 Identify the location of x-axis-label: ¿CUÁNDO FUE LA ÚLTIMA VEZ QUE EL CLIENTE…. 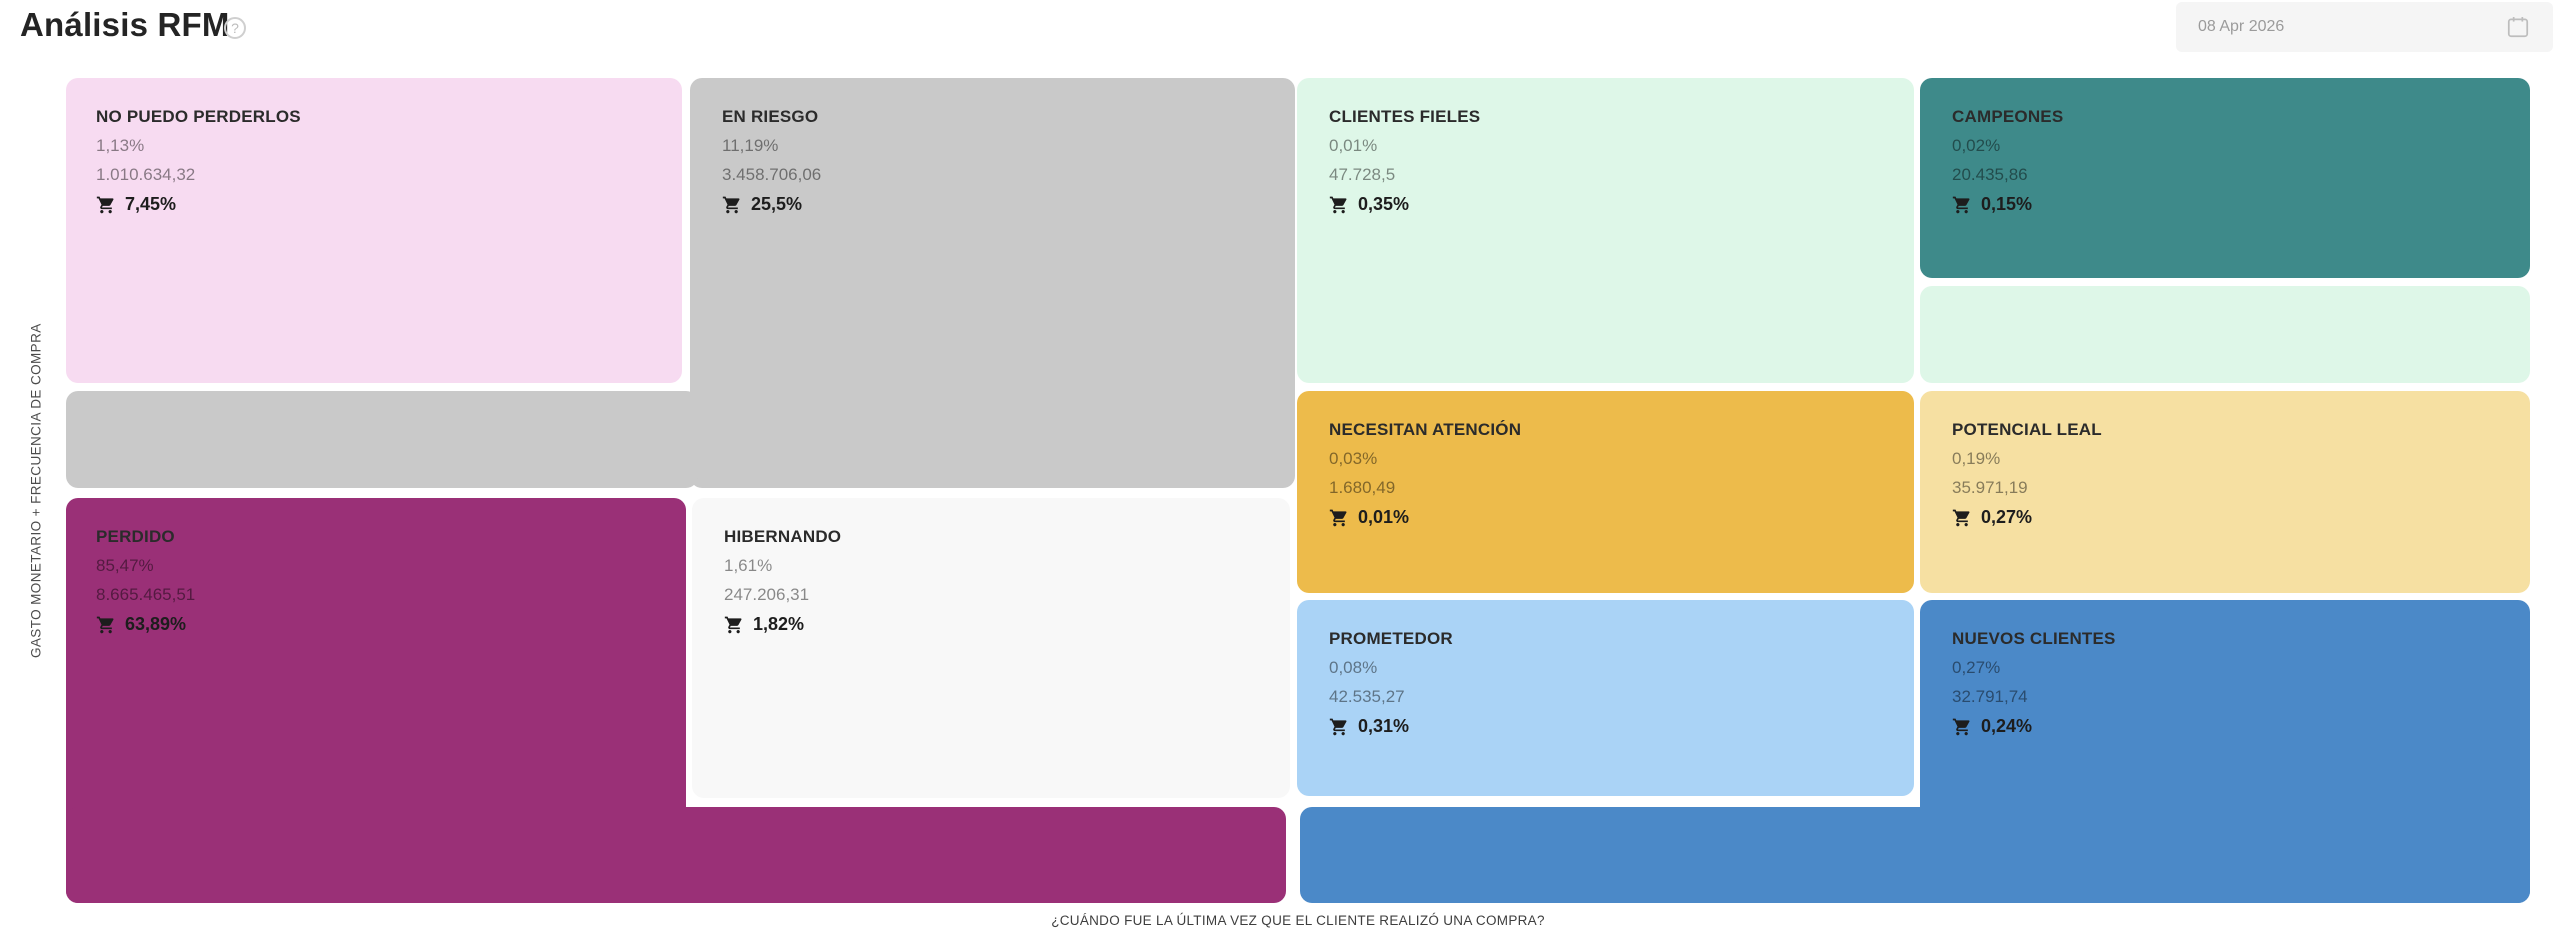
(1298, 920).